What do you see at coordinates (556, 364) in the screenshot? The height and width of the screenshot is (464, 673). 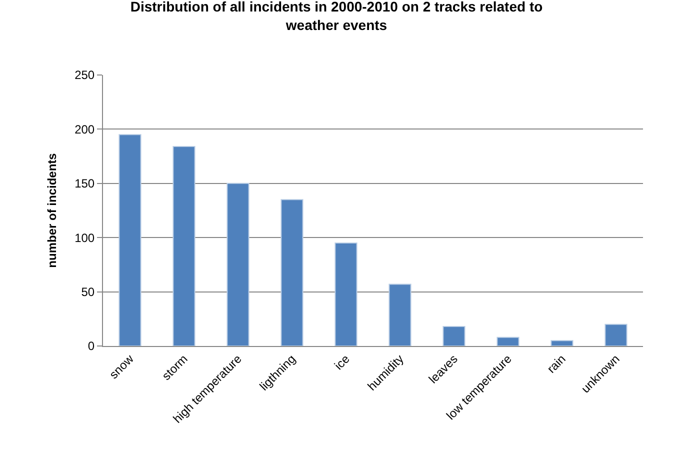 I see `x-tick-label: rain` at bounding box center [556, 364].